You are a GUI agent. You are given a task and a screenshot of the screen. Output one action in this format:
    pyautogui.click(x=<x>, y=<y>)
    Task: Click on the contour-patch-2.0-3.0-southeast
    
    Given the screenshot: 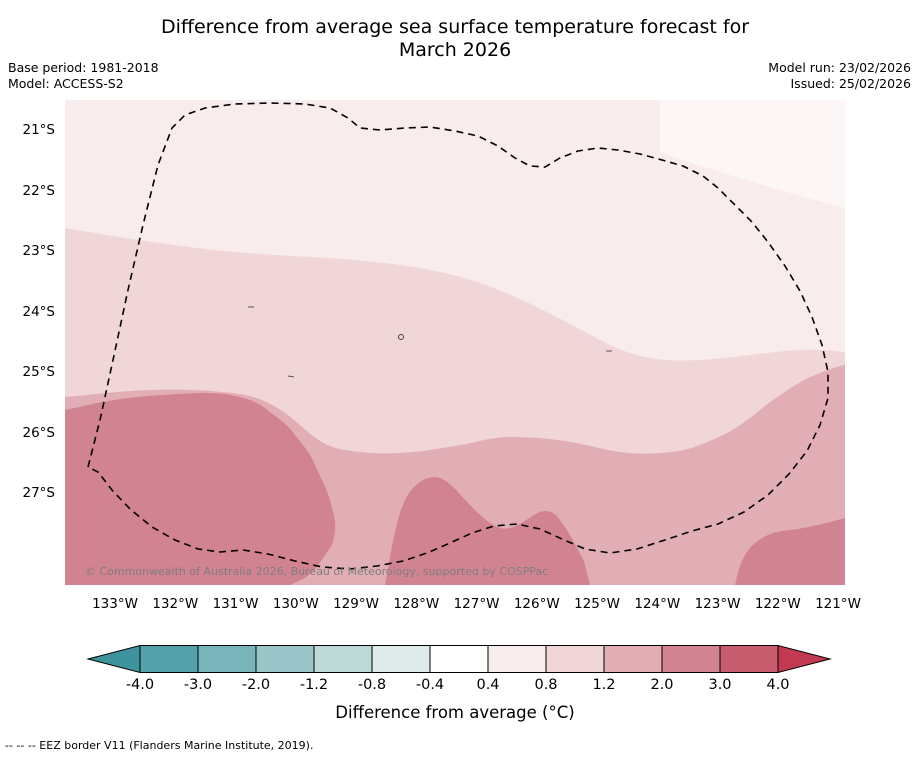 What is the action you would take?
    pyautogui.click(x=790, y=551)
    